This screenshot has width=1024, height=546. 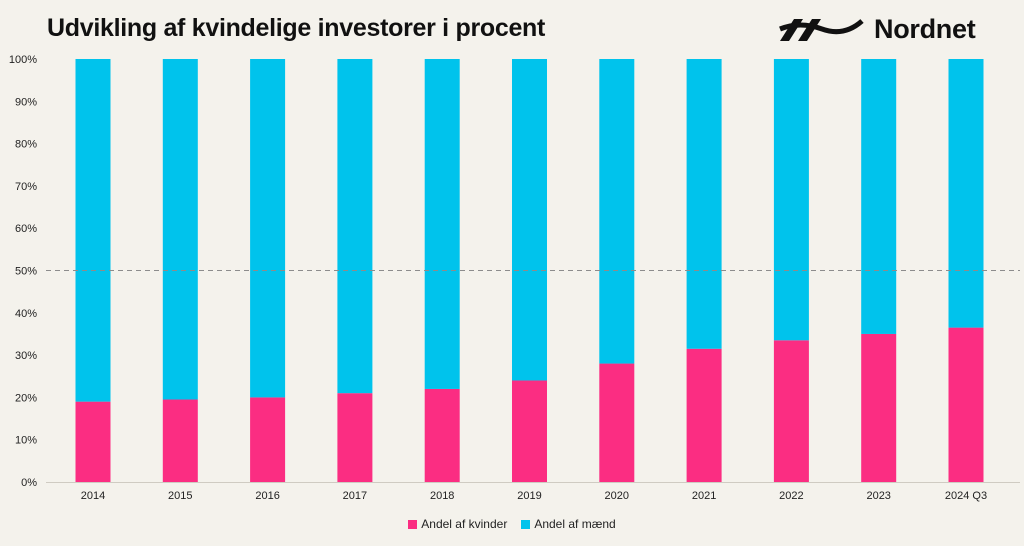 What do you see at coordinates (23, 60) in the screenshot?
I see `y-tick-label: 100%` at bounding box center [23, 60].